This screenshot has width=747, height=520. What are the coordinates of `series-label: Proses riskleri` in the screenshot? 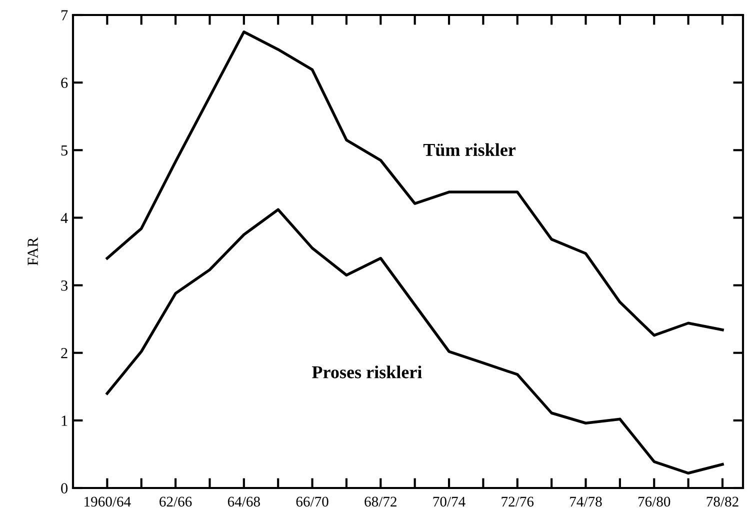 It's located at (367, 372).